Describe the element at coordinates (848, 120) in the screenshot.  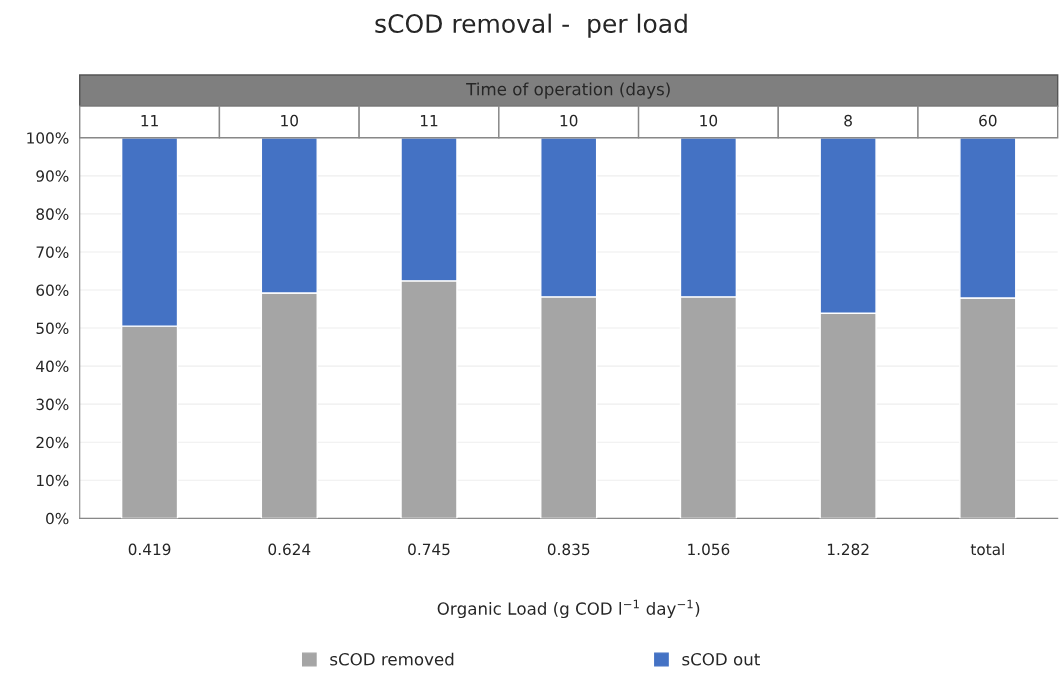
I see `text: 8` at that location.